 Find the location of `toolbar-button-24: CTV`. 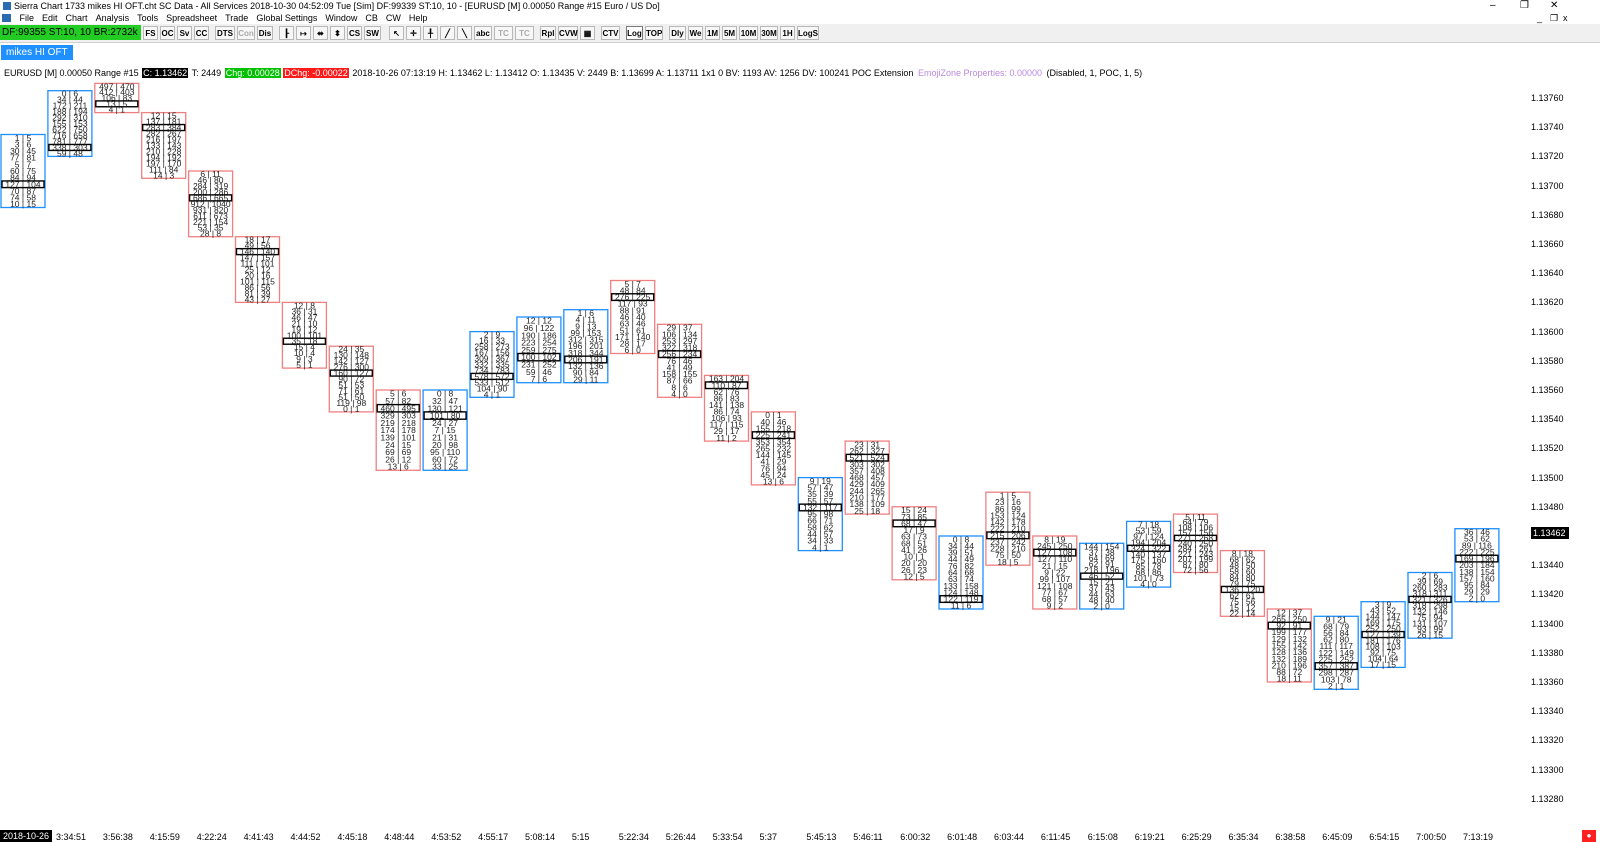

toolbar-button-24: CTV is located at coordinates (610, 33).